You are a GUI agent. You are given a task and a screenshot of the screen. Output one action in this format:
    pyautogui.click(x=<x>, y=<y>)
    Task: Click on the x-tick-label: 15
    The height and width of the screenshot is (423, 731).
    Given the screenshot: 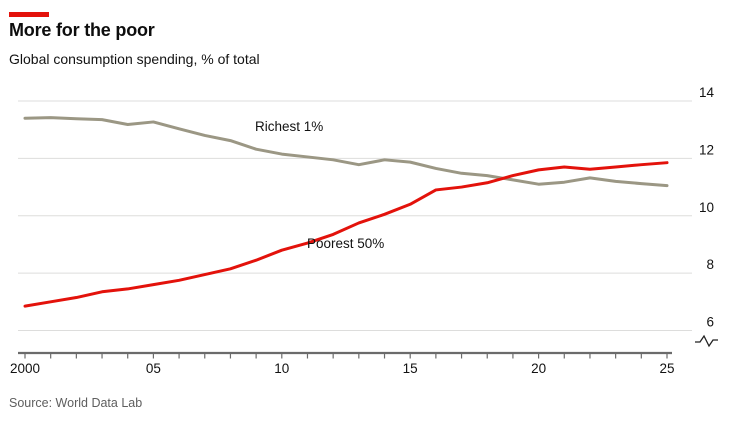 What is the action you would take?
    pyautogui.click(x=410, y=368)
    